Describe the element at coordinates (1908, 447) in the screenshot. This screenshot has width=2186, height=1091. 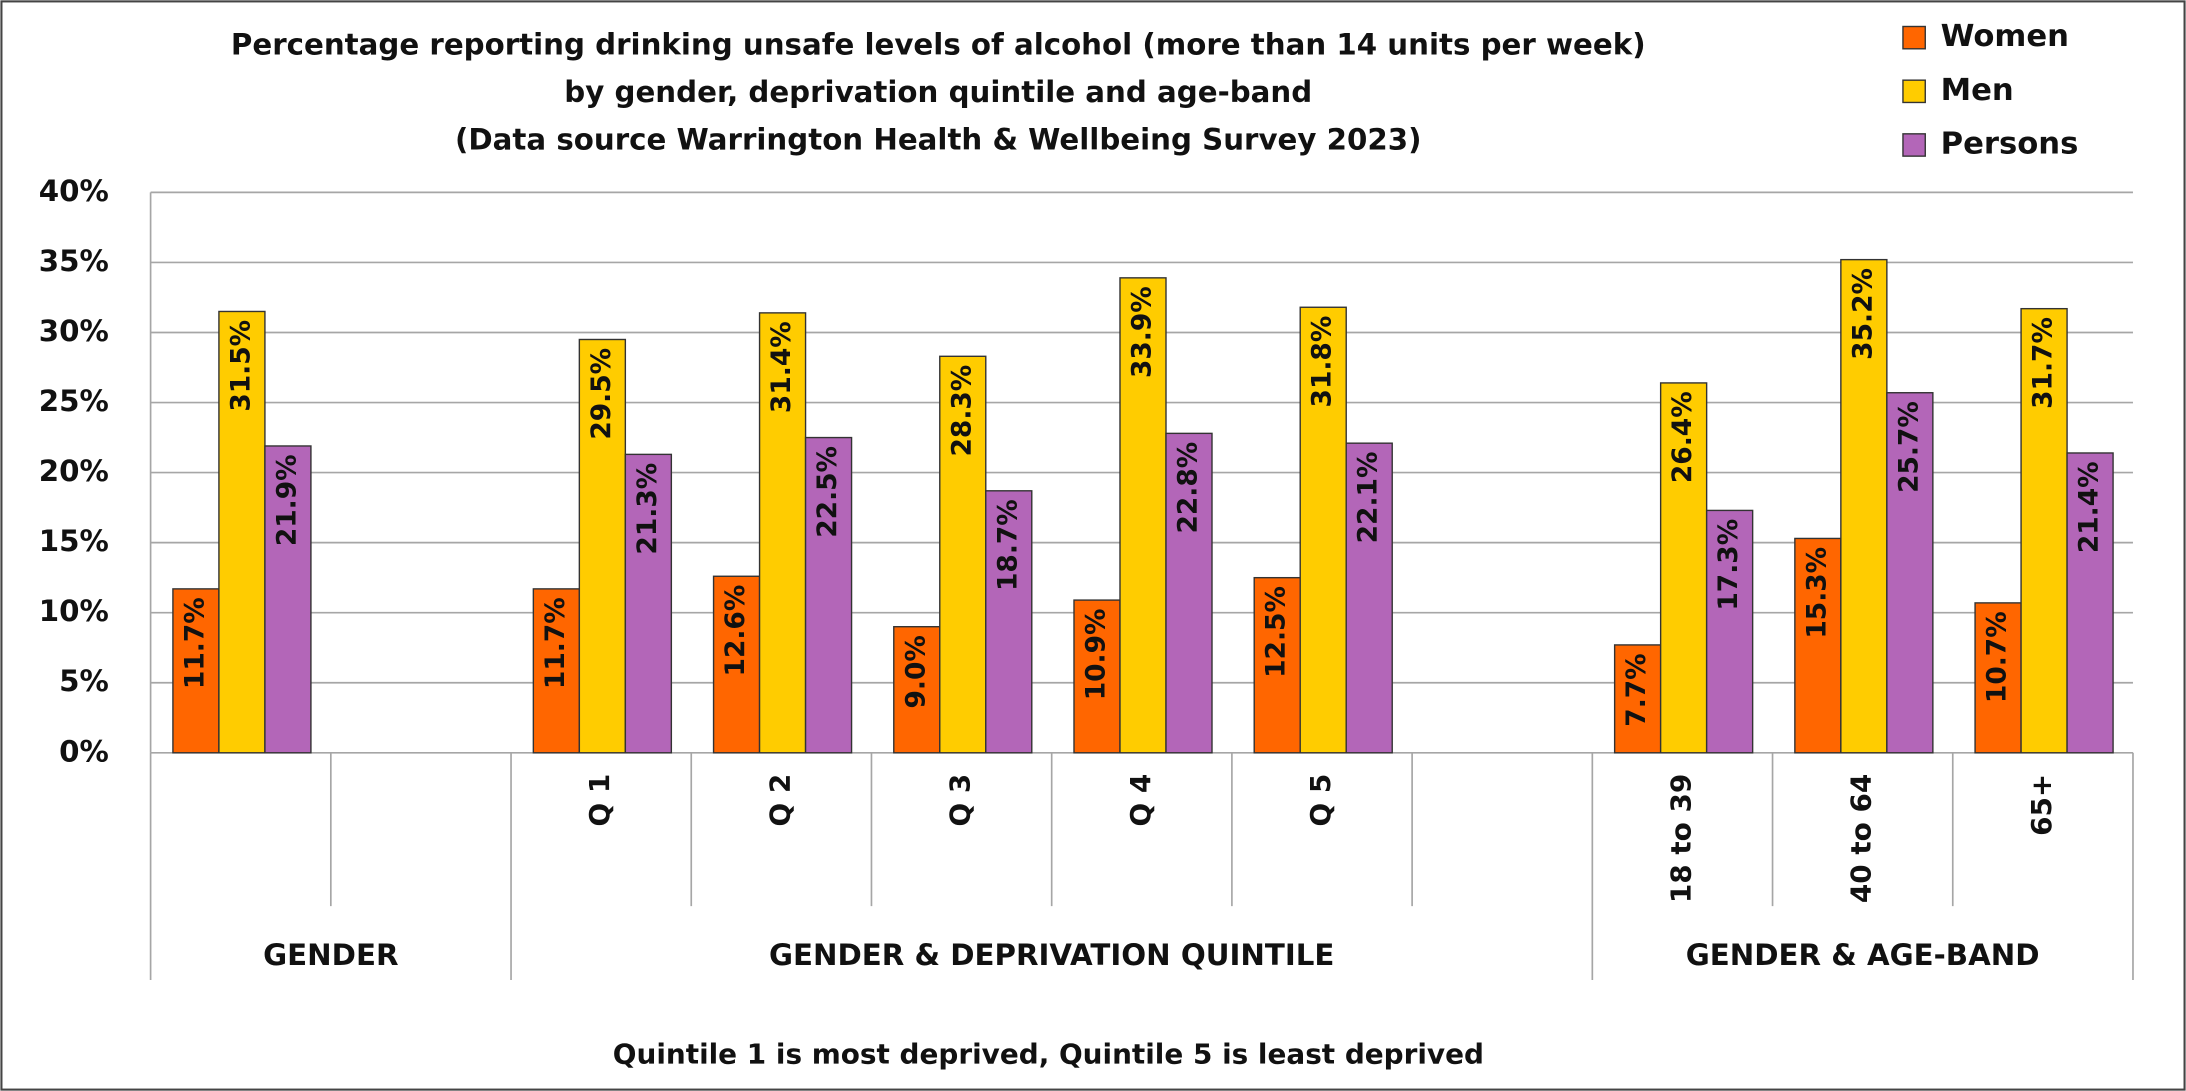
I see `data-label: 25.7%` at that location.